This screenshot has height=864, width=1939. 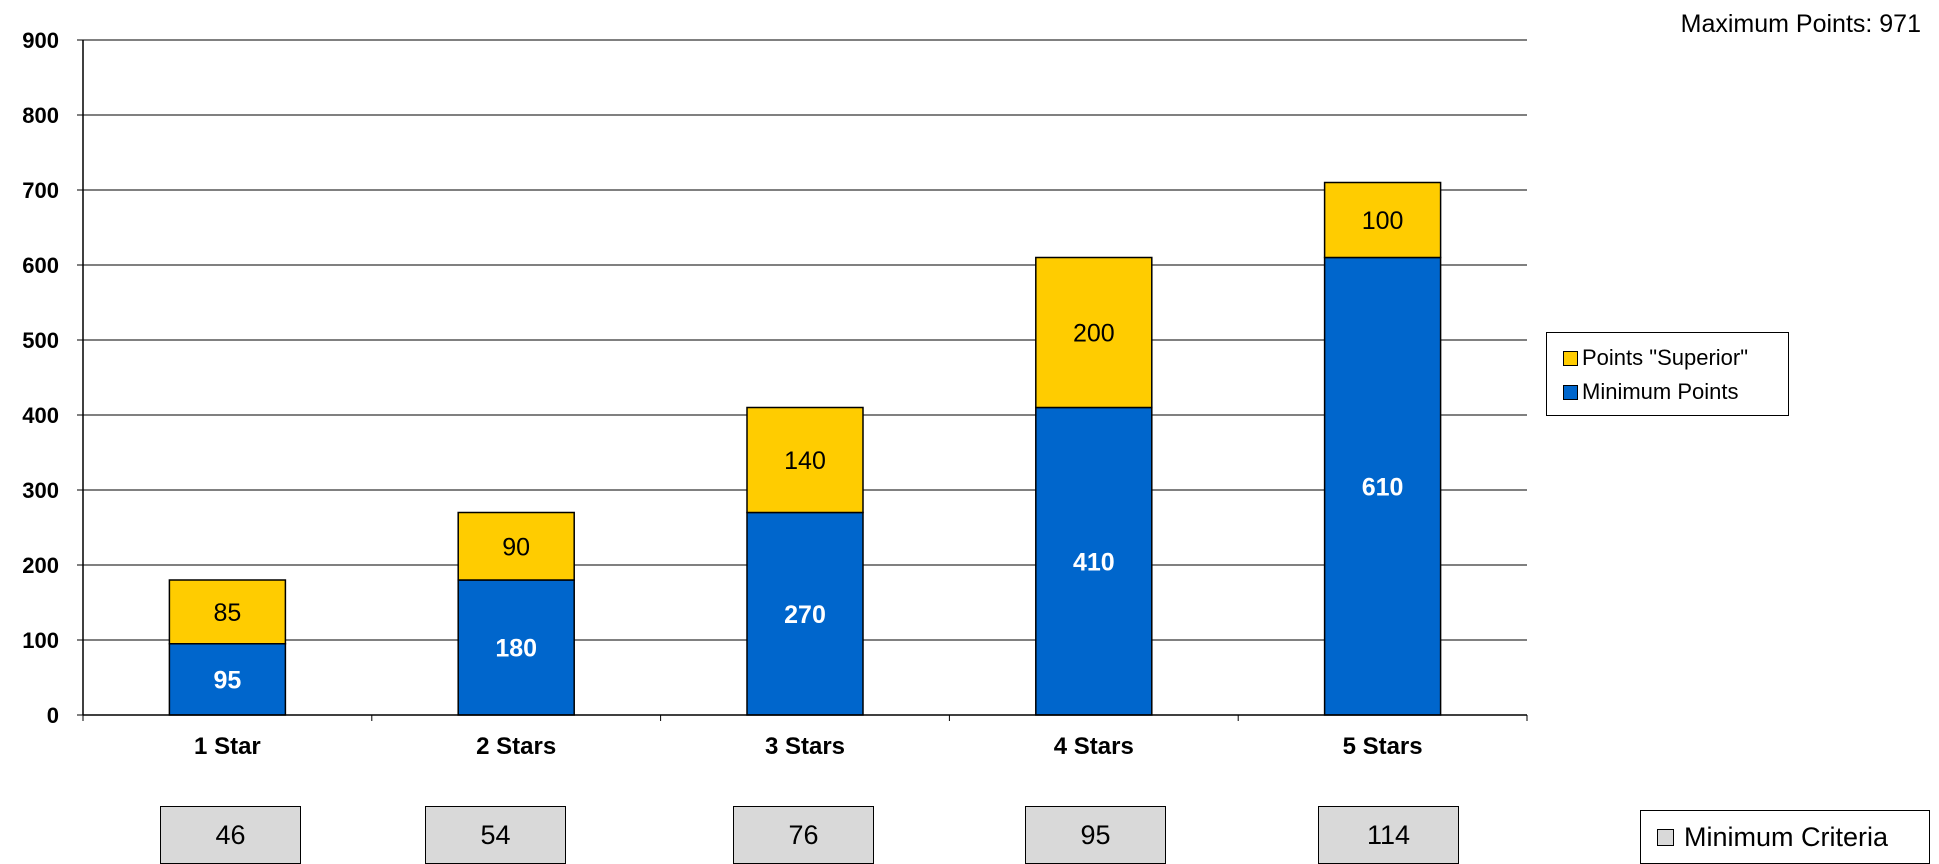 I want to click on criteria-legend: Minimum Criteria, so click(x=1785, y=837).